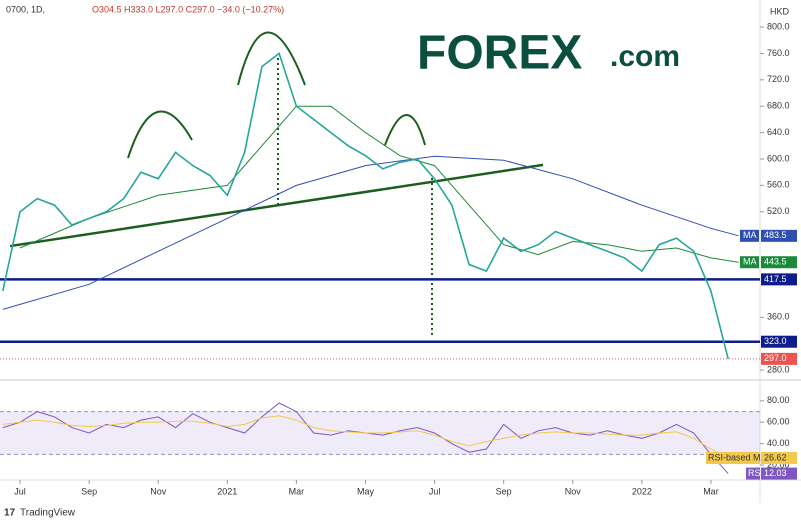 This screenshot has width=801, height=524. I want to click on y-tick-label: 40.00, so click(778, 443).